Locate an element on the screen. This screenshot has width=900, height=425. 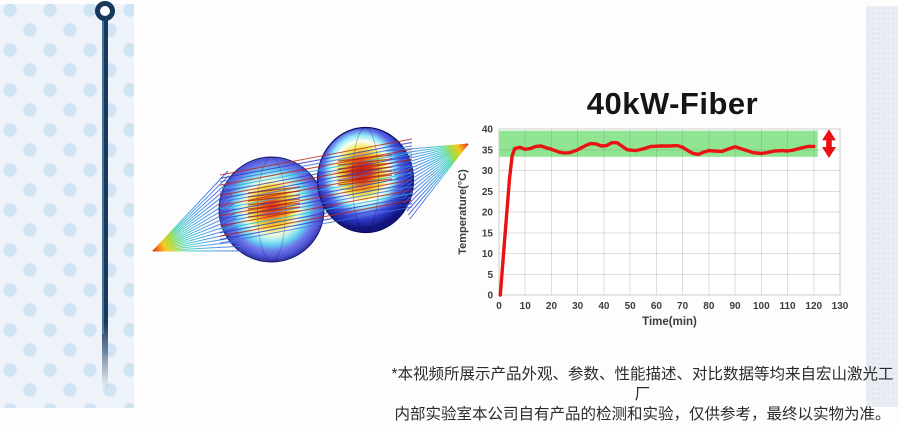
svg-text: 130 is located at coordinates (840, 306).